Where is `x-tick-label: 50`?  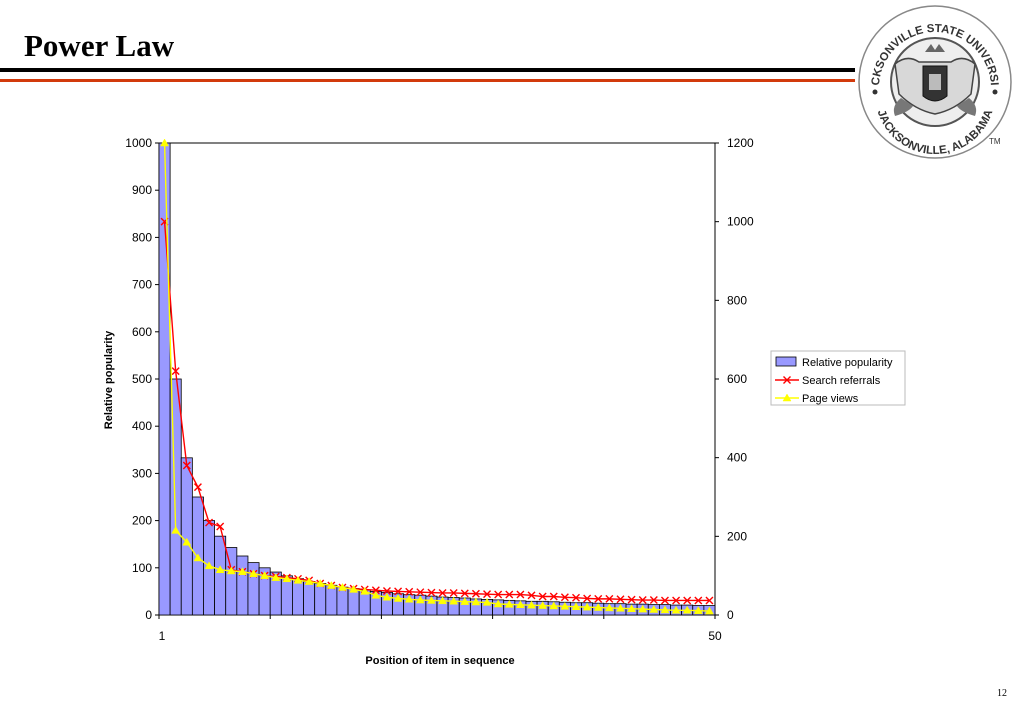 x-tick-label: 50 is located at coordinates (715, 636).